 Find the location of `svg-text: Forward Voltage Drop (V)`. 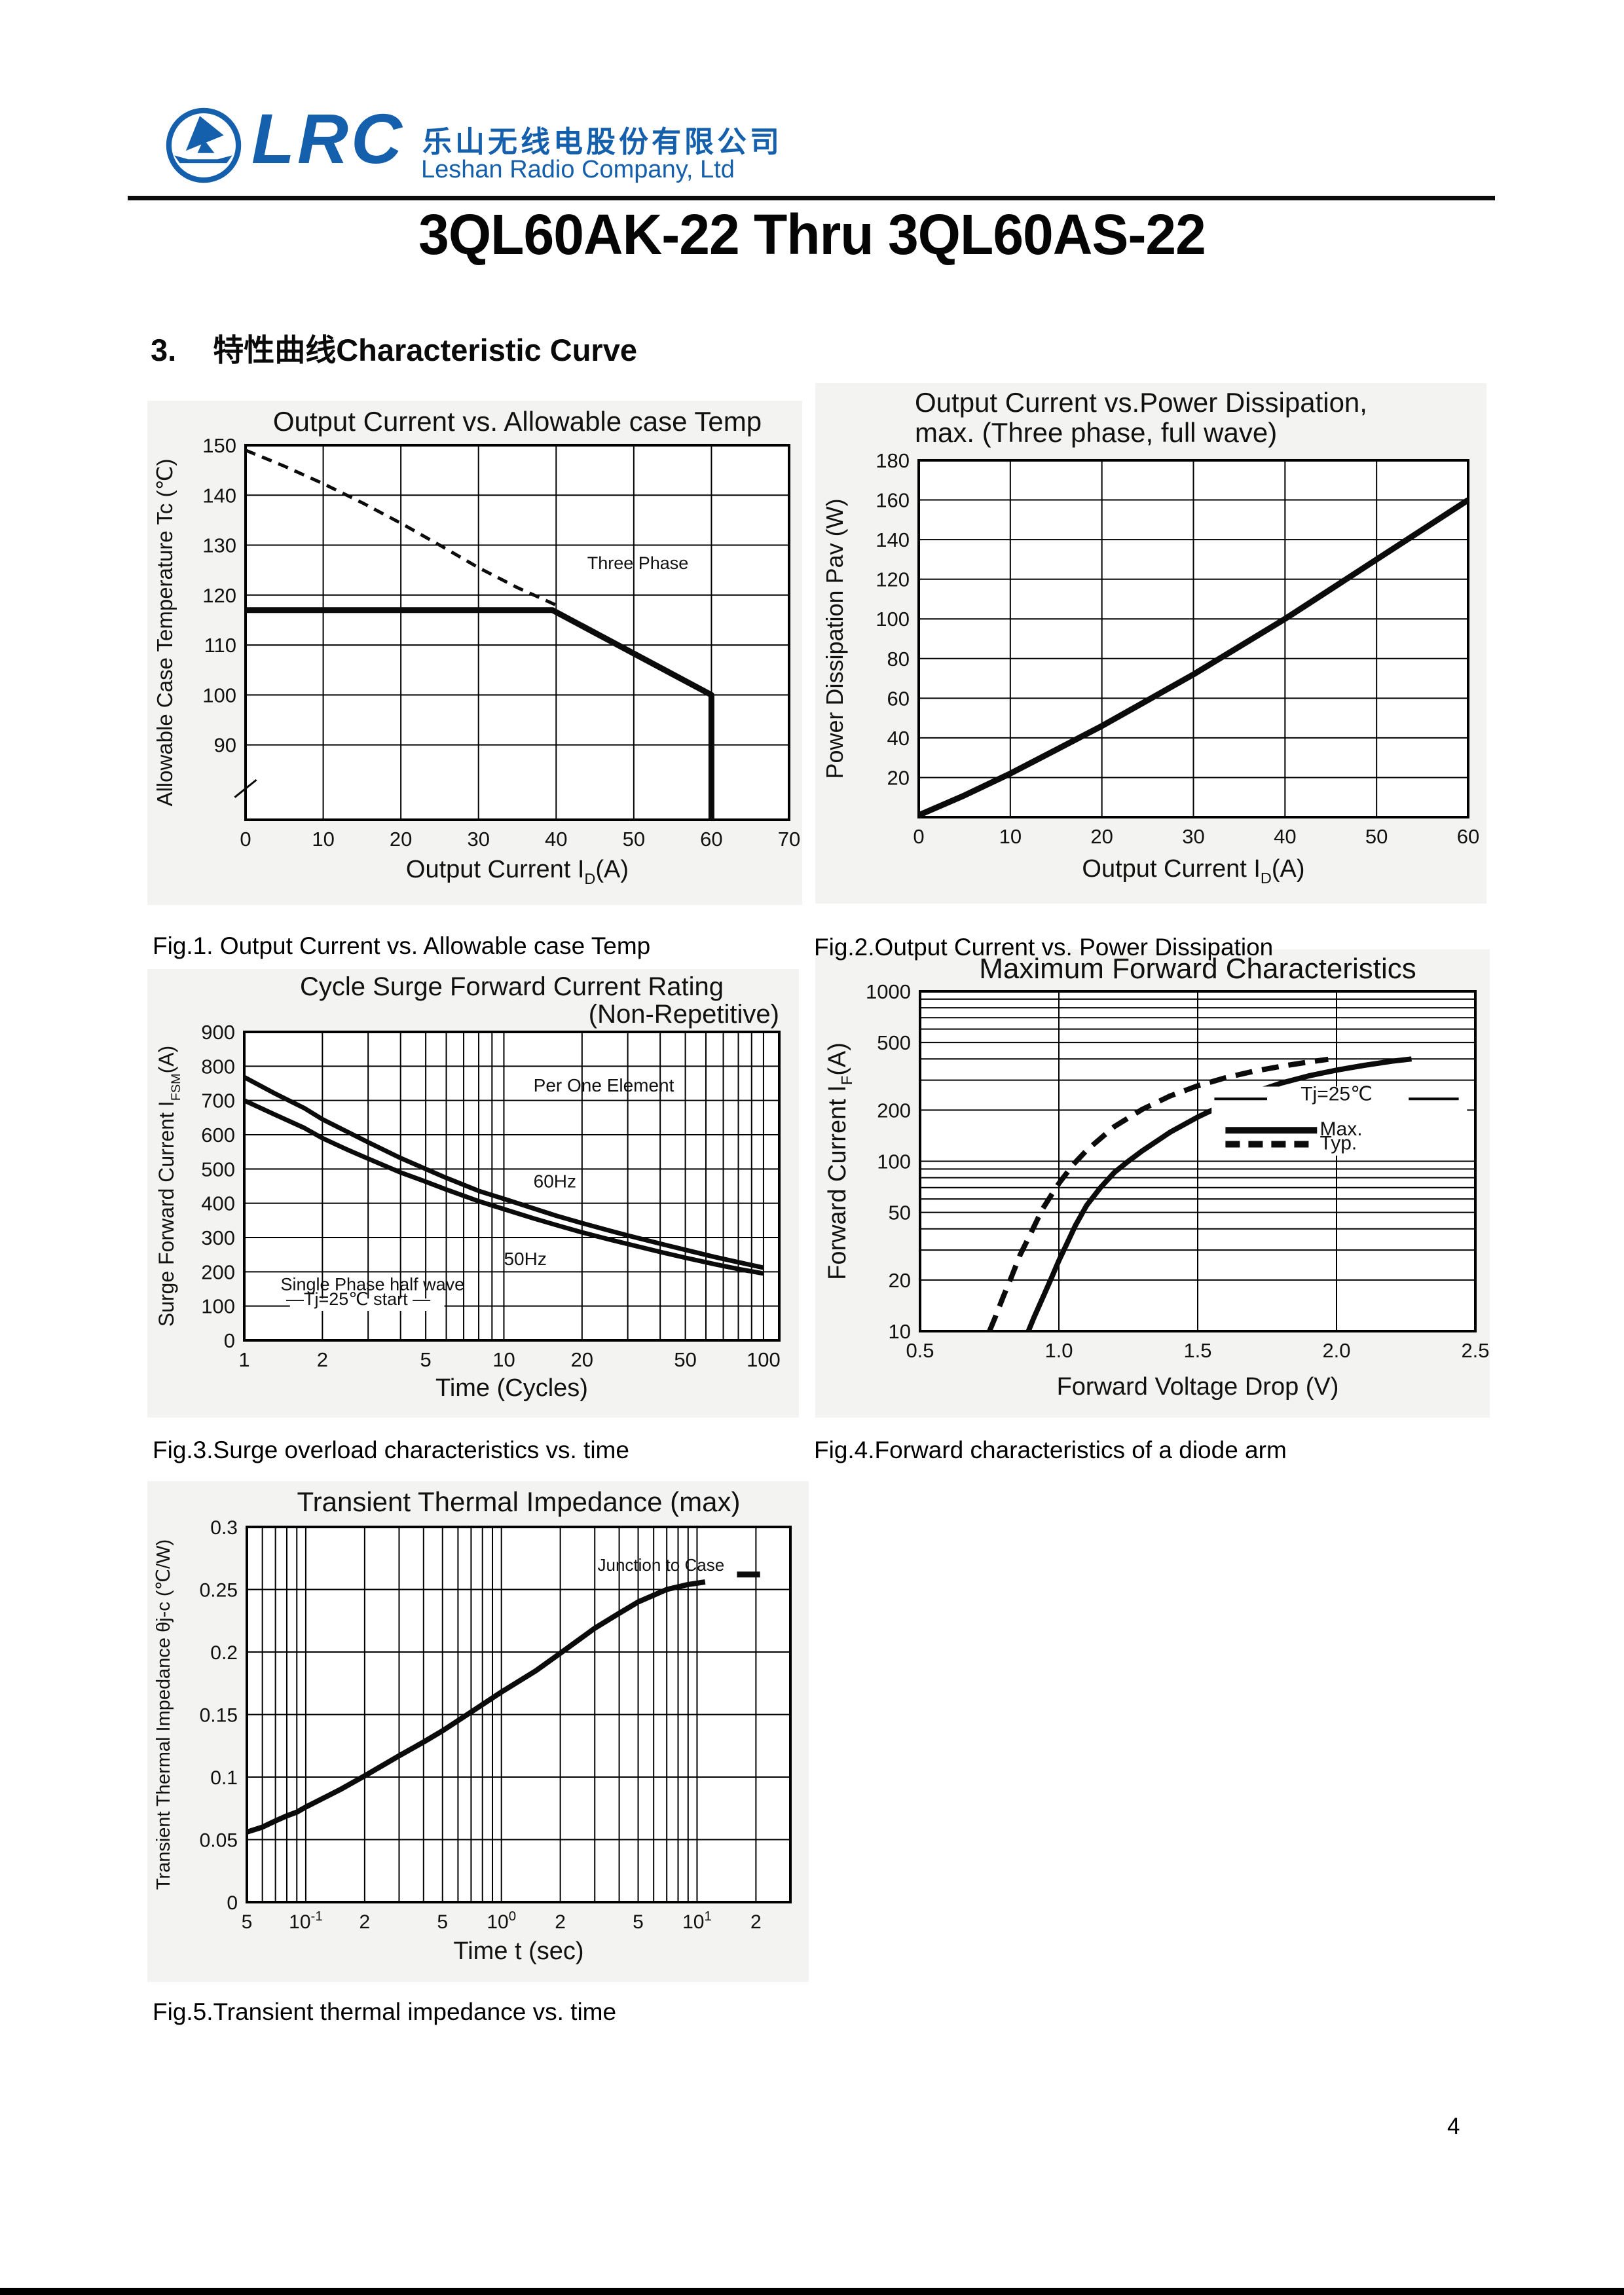

svg-text: Forward Voltage Drop (V) is located at coordinates (1198, 1387).